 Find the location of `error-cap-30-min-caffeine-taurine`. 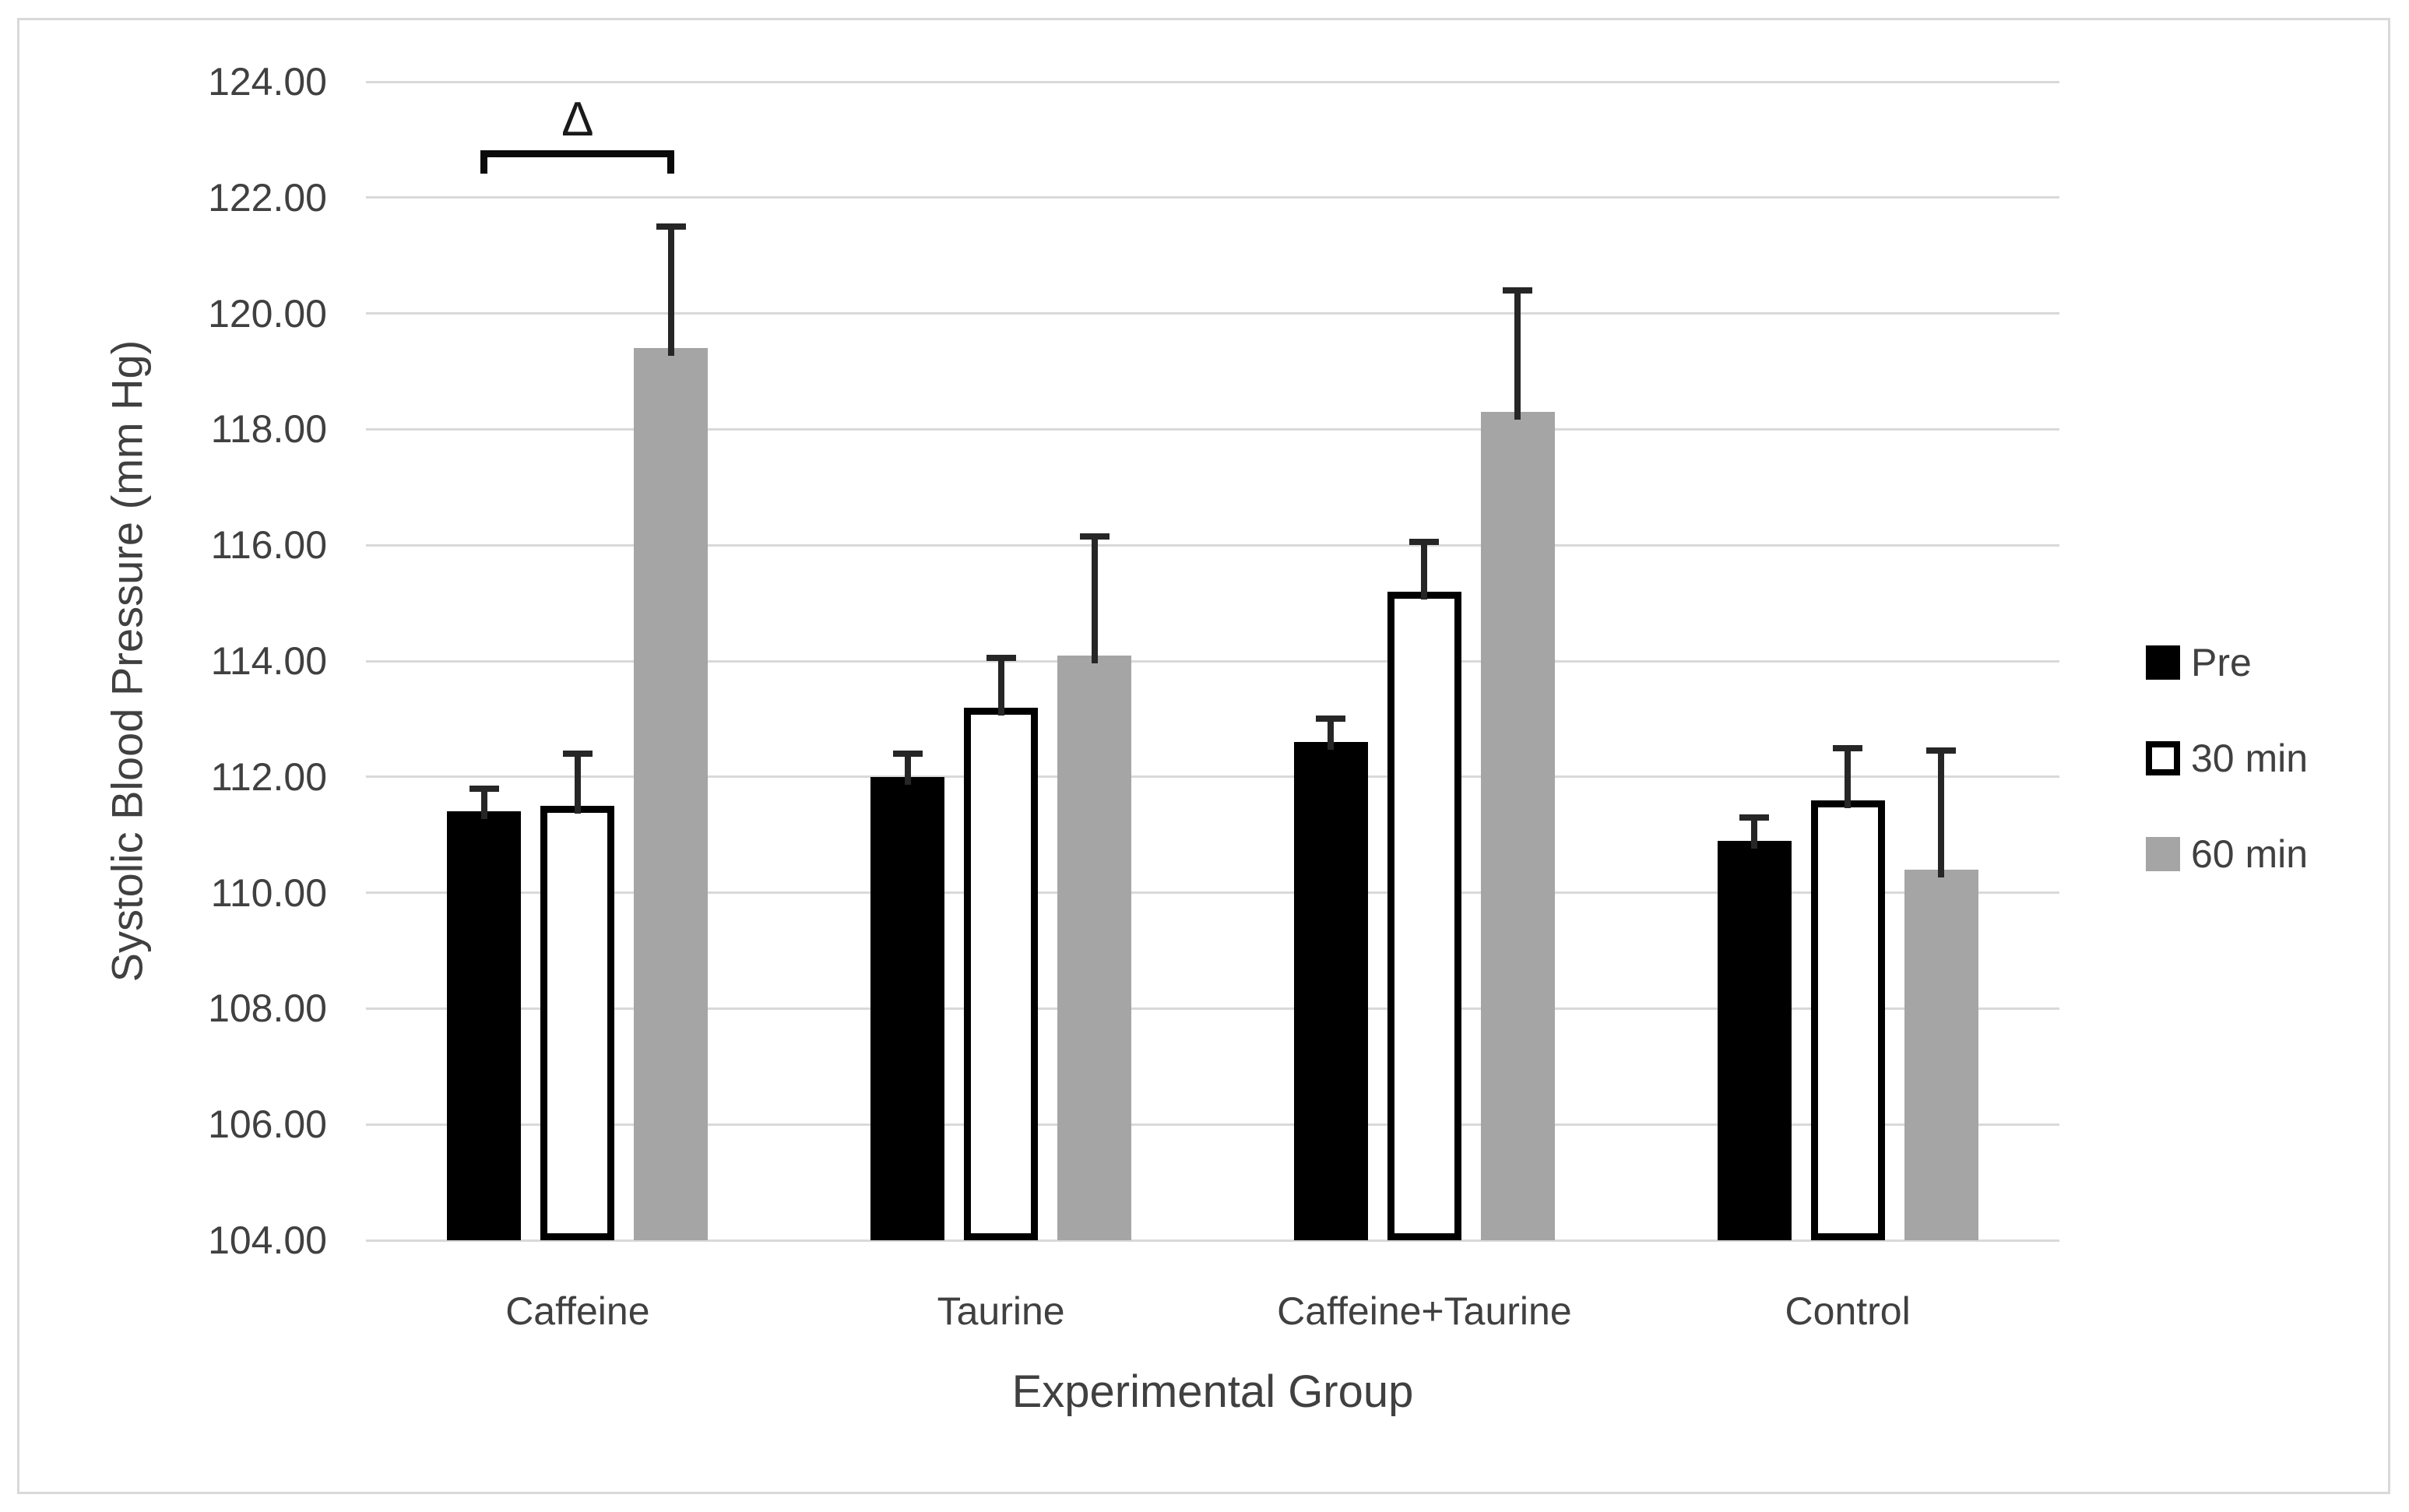

error-cap-30-min-caffeine-taurine is located at coordinates (1424, 542).